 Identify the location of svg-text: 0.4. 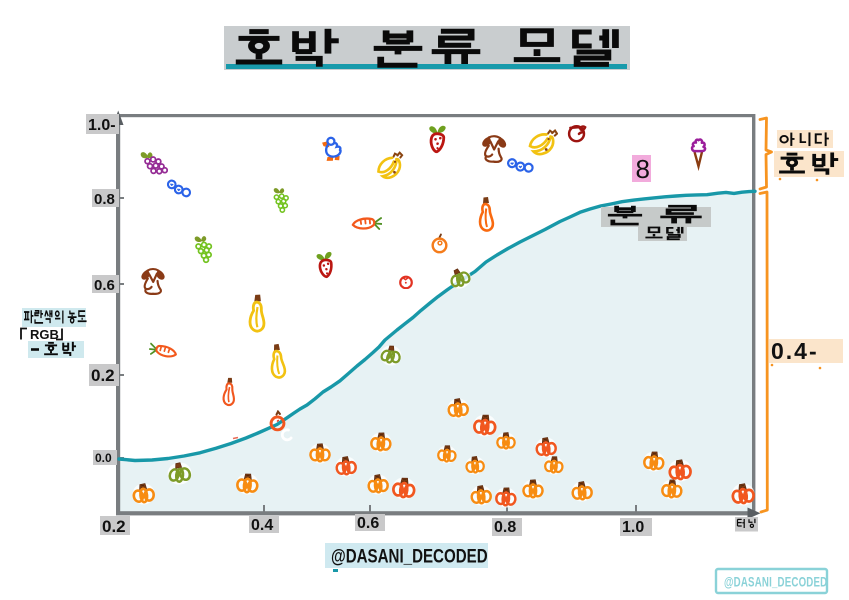
(262, 525).